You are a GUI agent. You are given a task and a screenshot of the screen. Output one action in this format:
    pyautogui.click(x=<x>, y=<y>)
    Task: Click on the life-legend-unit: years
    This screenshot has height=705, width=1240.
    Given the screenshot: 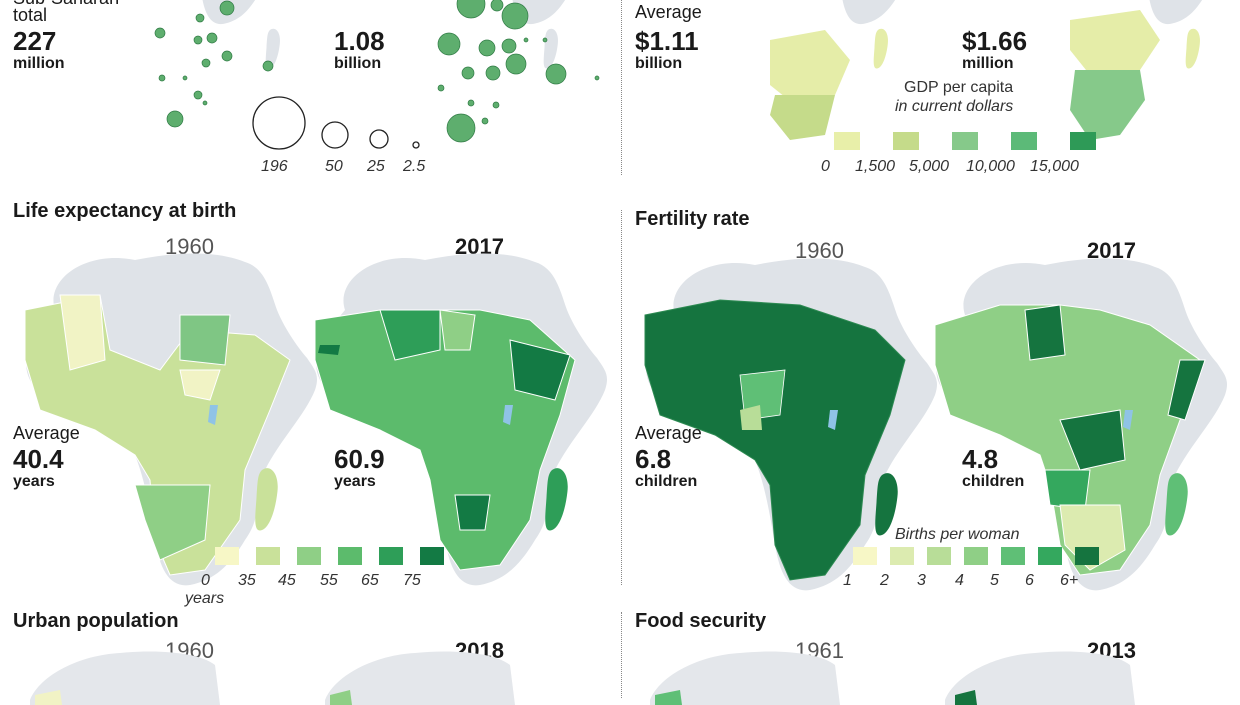 What is the action you would take?
    pyautogui.click(x=205, y=598)
    